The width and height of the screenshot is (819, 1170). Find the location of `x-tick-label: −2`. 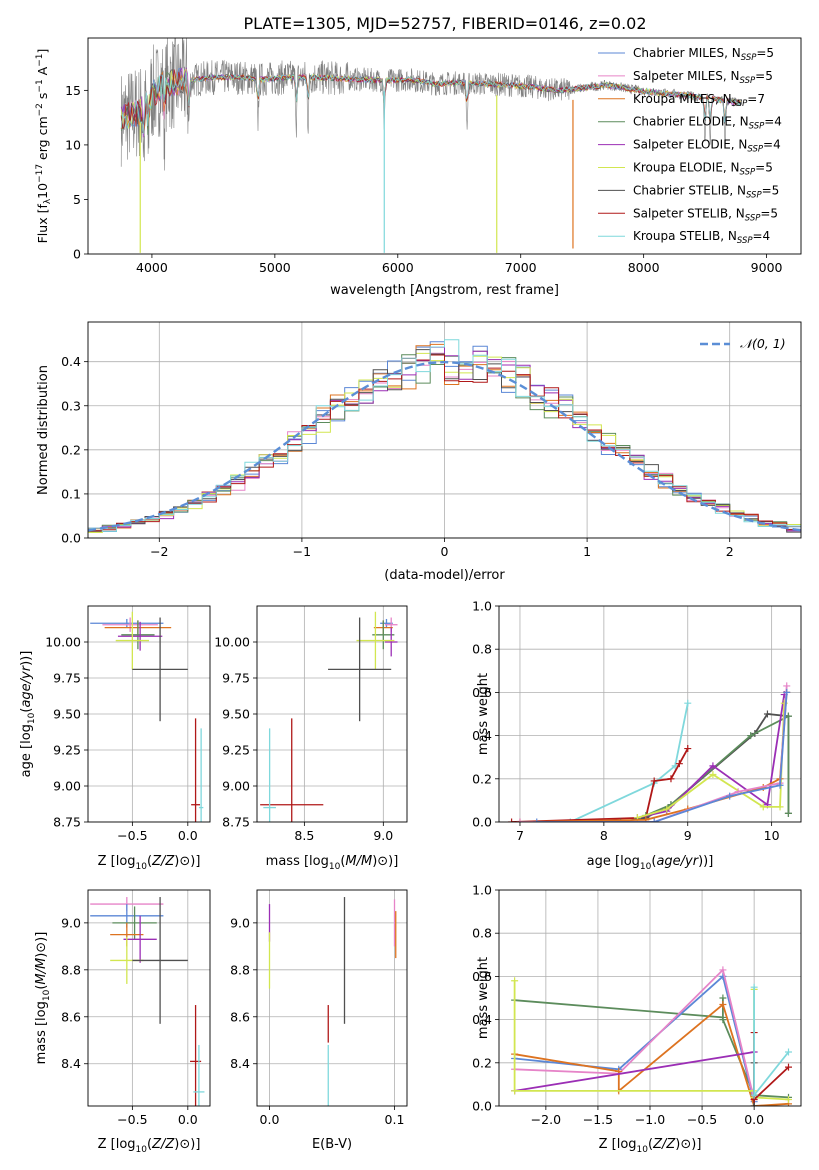

x-tick-label: −2 is located at coordinates (159, 551).